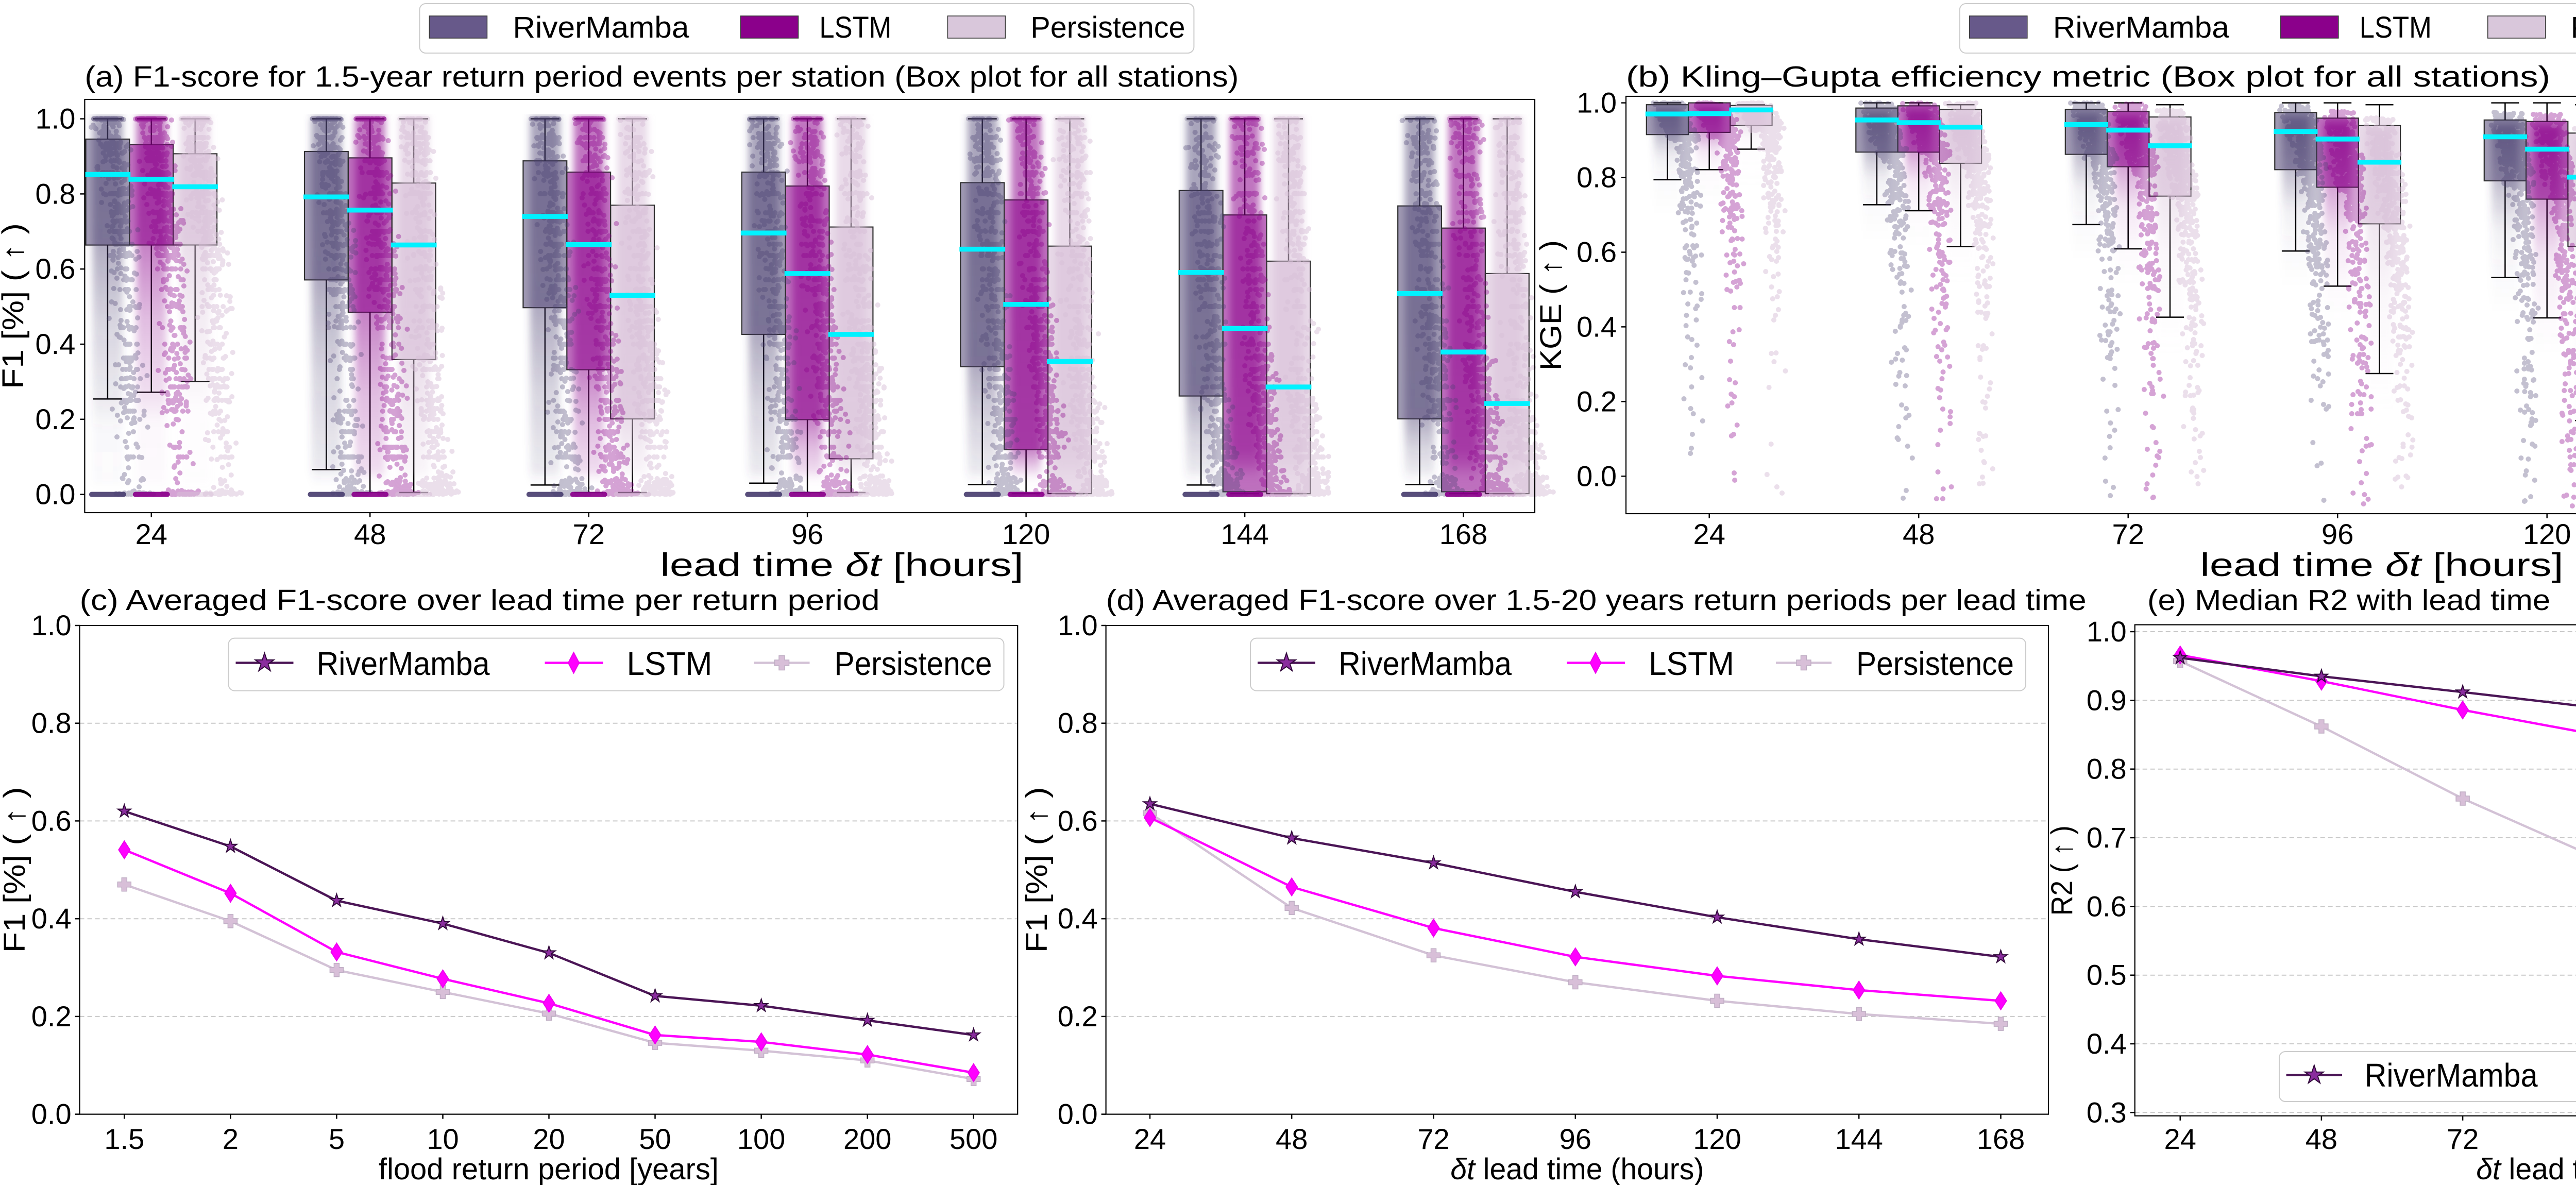 The image size is (2576, 1185). What do you see at coordinates (2348, 601) in the screenshot?
I see `svg-text: (e) Median R2 with lead time` at bounding box center [2348, 601].